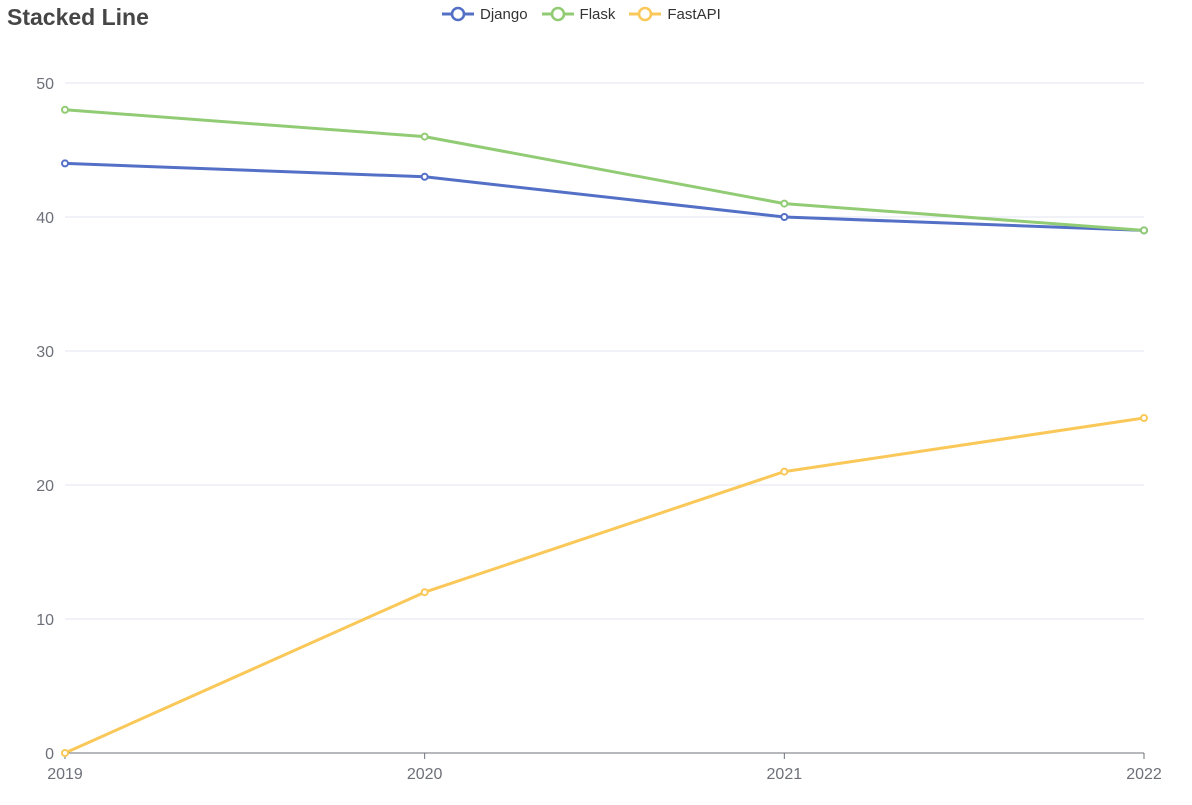 This screenshot has height=805, width=1192. Describe the element at coordinates (78, 17) in the screenshot. I see `chart-title: Stacked Line` at that location.